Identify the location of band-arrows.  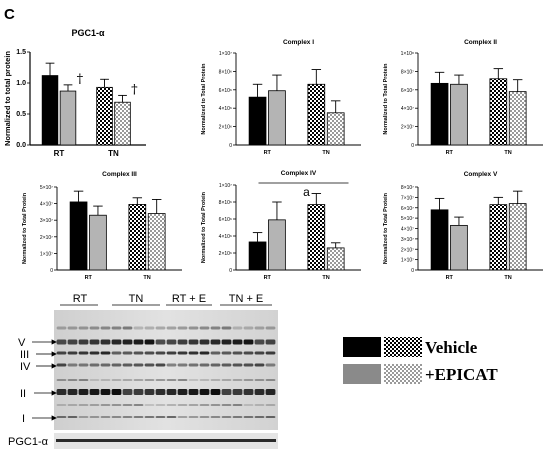
(44, 380).